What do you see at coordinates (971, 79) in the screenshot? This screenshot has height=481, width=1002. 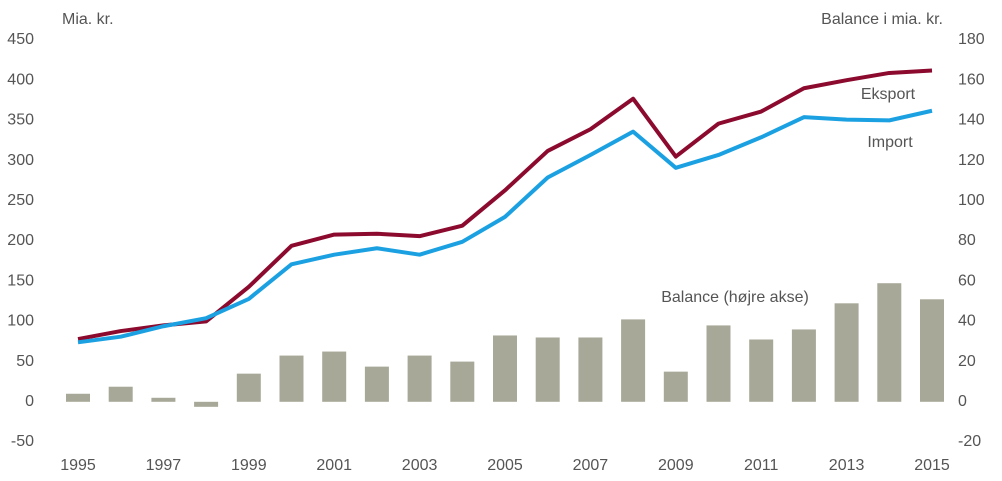 I see `y2-tick-label: 160` at bounding box center [971, 79].